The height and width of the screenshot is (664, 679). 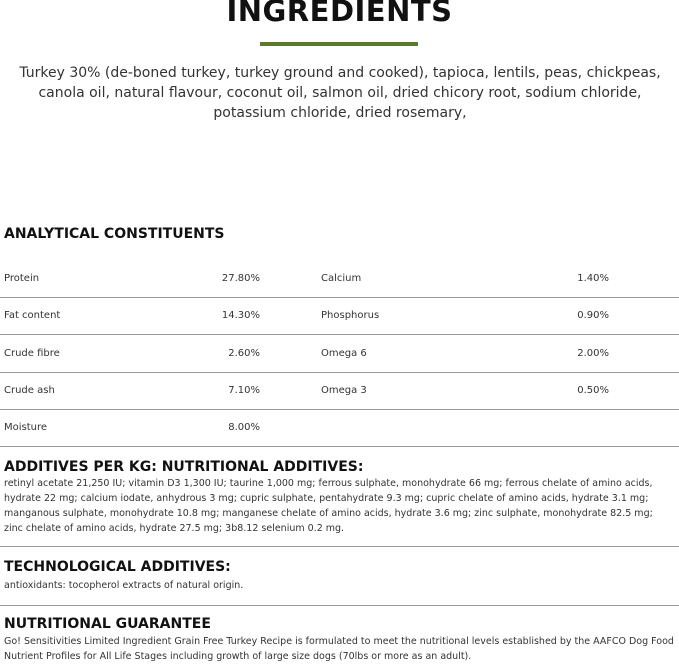 What do you see at coordinates (593, 316) in the screenshot?
I see `constituent-value: 0.90%` at bounding box center [593, 316].